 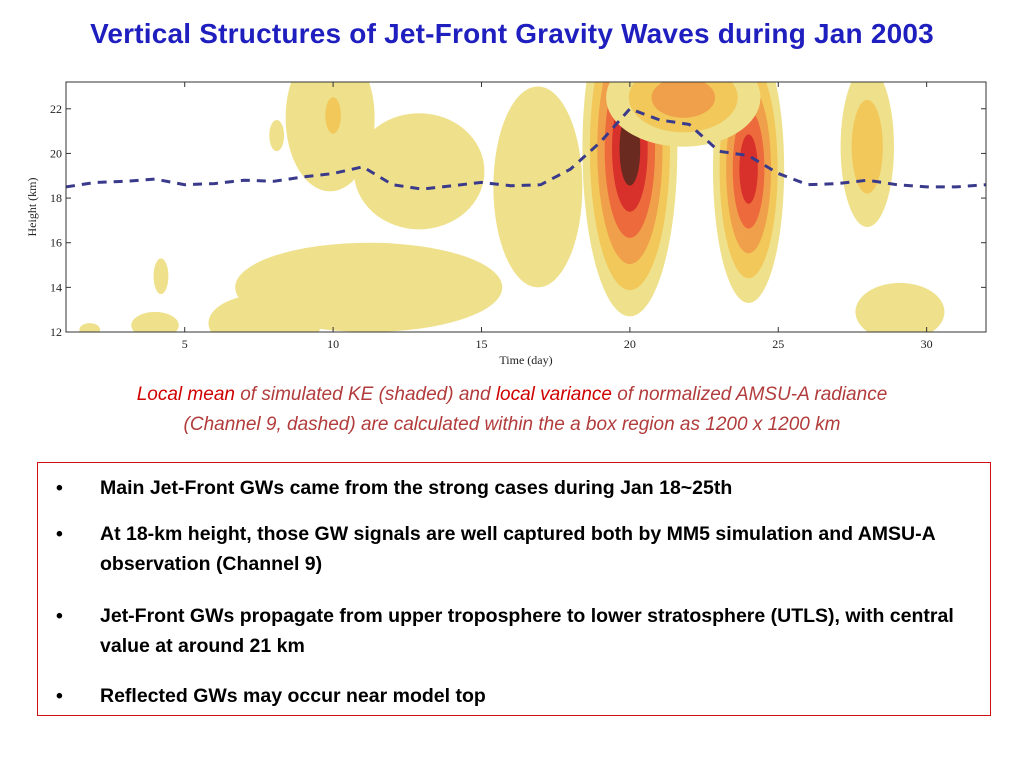 What do you see at coordinates (481, 344) in the screenshot?
I see `x-tick-label: 15` at bounding box center [481, 344].